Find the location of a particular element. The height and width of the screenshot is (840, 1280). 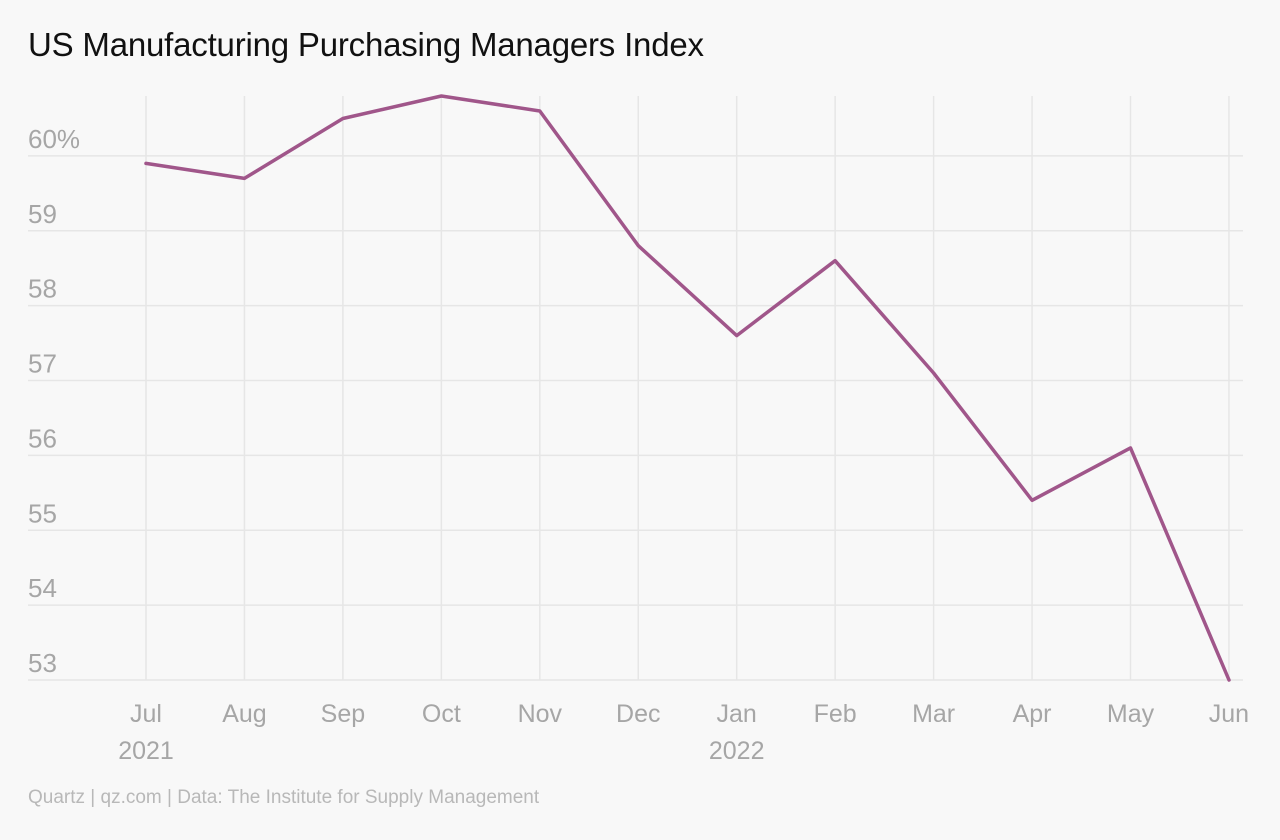

y-tick-label: 59 is located at coordinates (42, 214).